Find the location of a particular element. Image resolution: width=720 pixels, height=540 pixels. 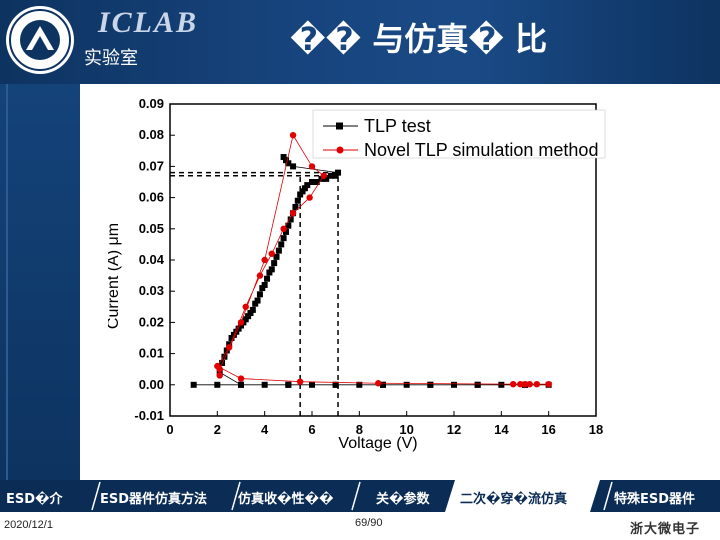

active-tab-highlight is located at coordinates (522, 496).